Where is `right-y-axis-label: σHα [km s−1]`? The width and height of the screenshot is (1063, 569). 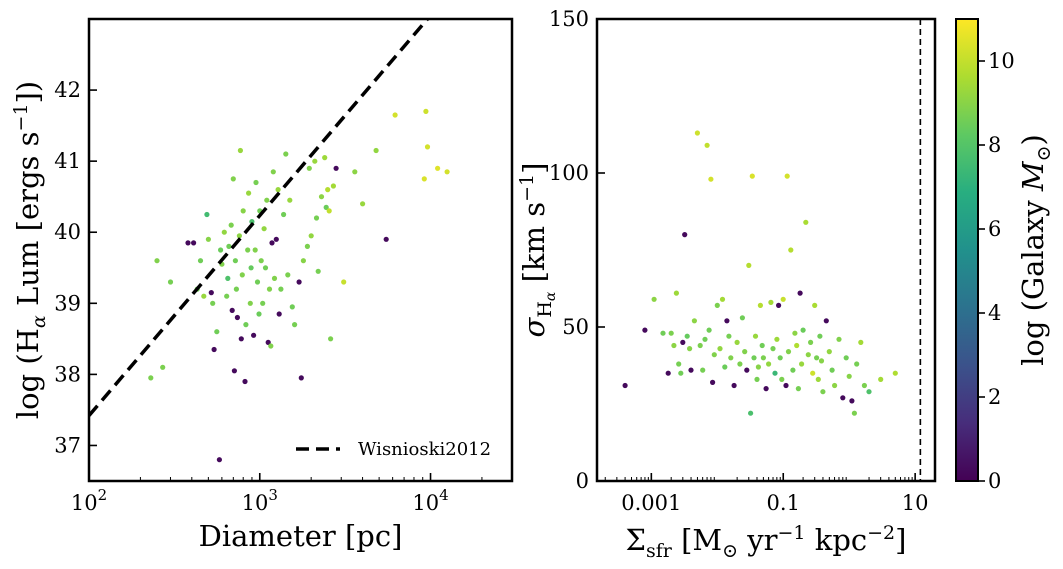
right-y-axis-label: σHα [km s−1] is located at coordinates (537, 250).